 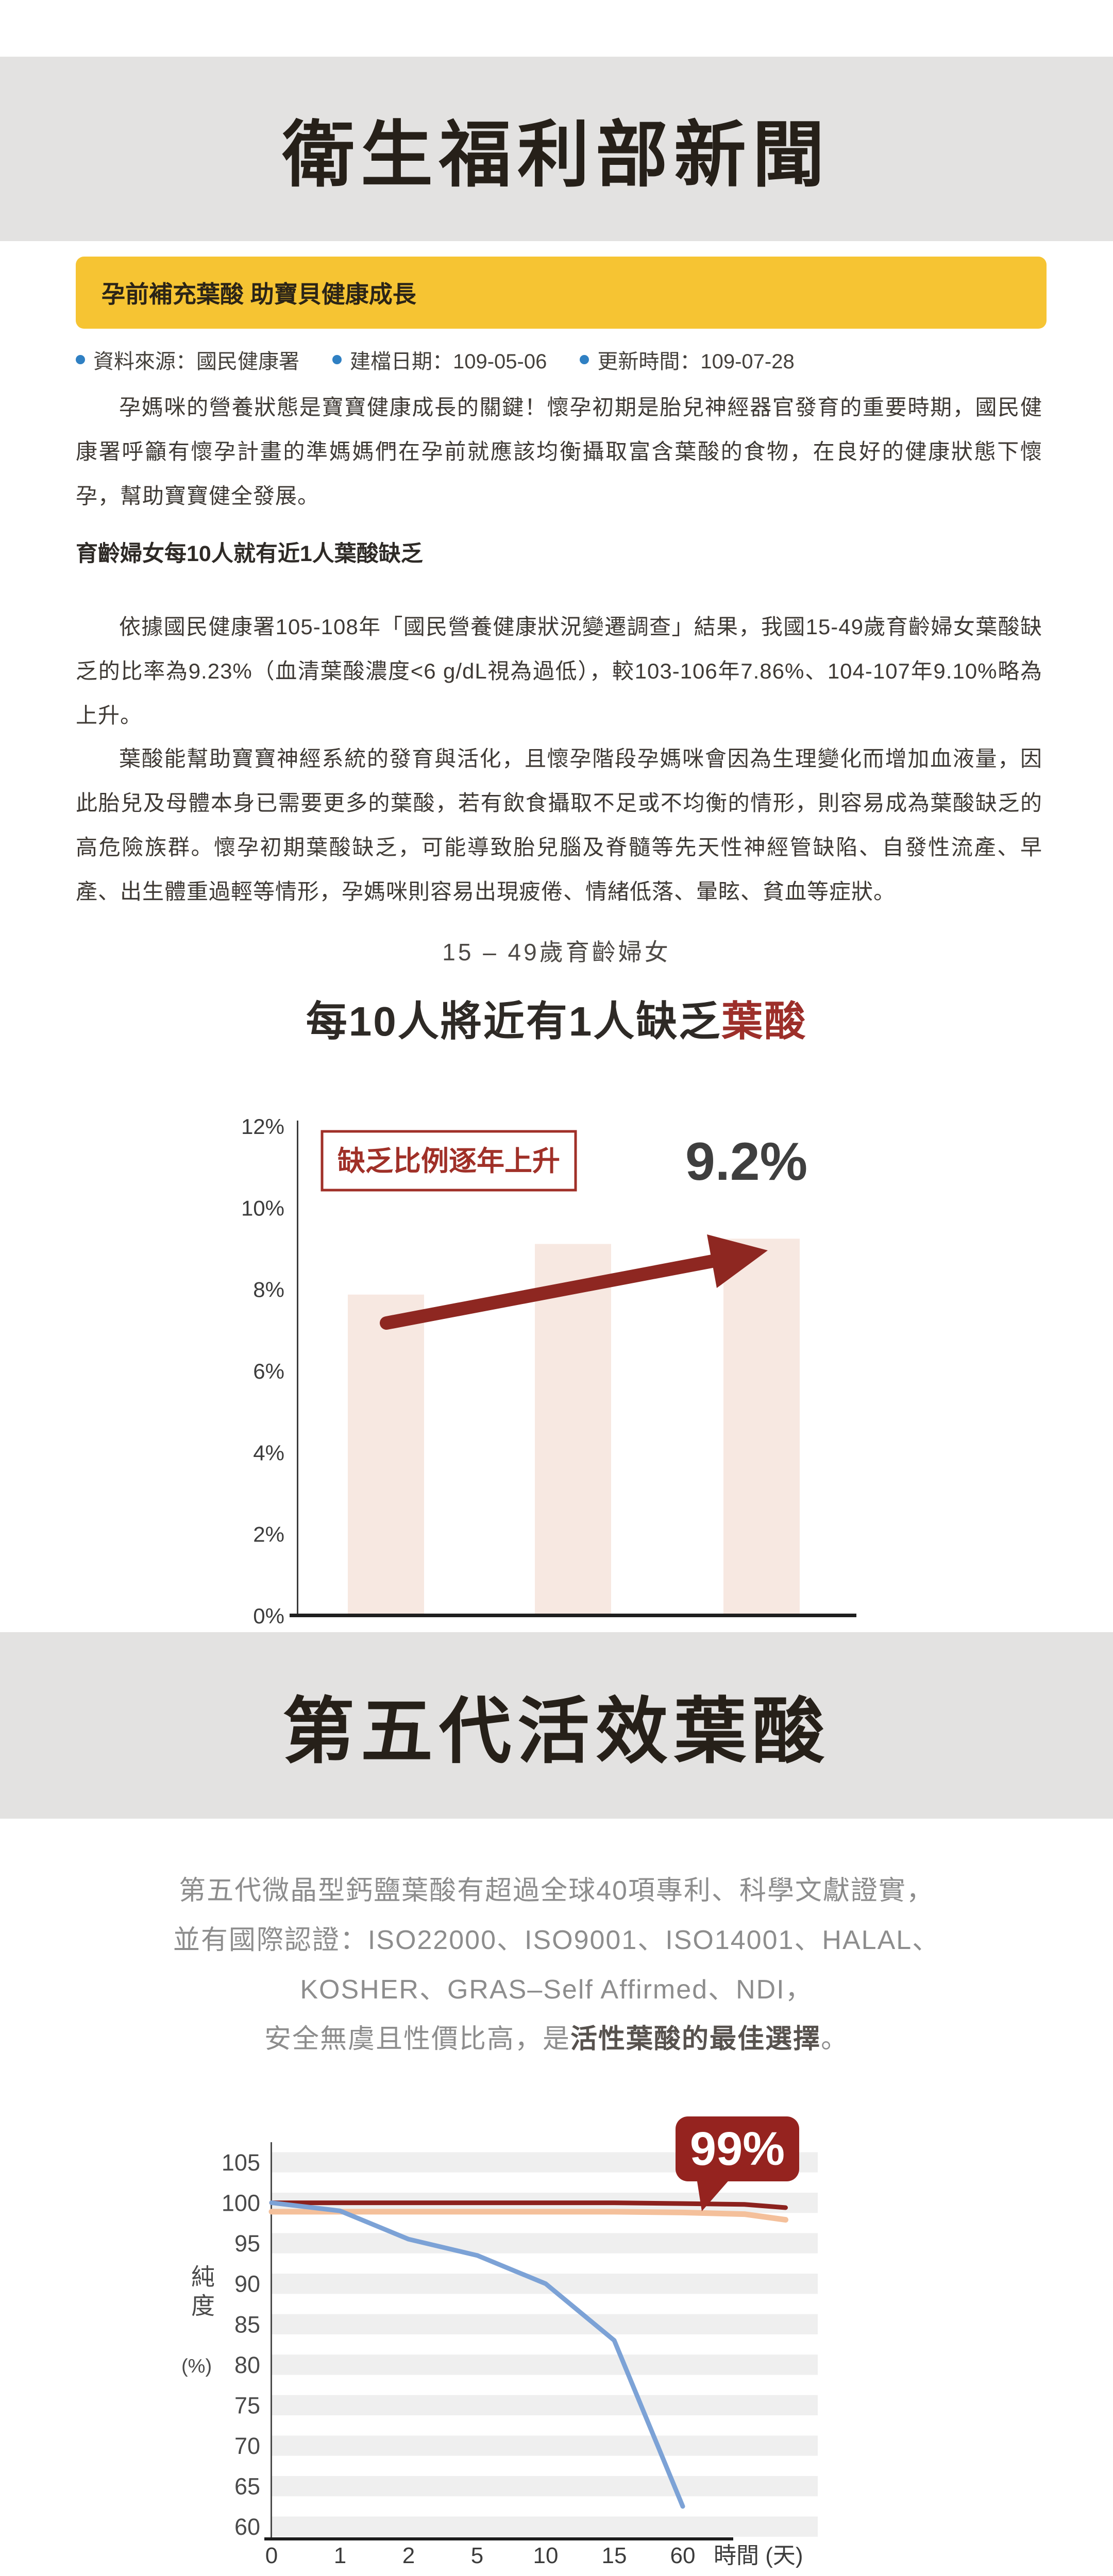 I want to click on purity-y-tick: 60, so click(x=247, y=2527).